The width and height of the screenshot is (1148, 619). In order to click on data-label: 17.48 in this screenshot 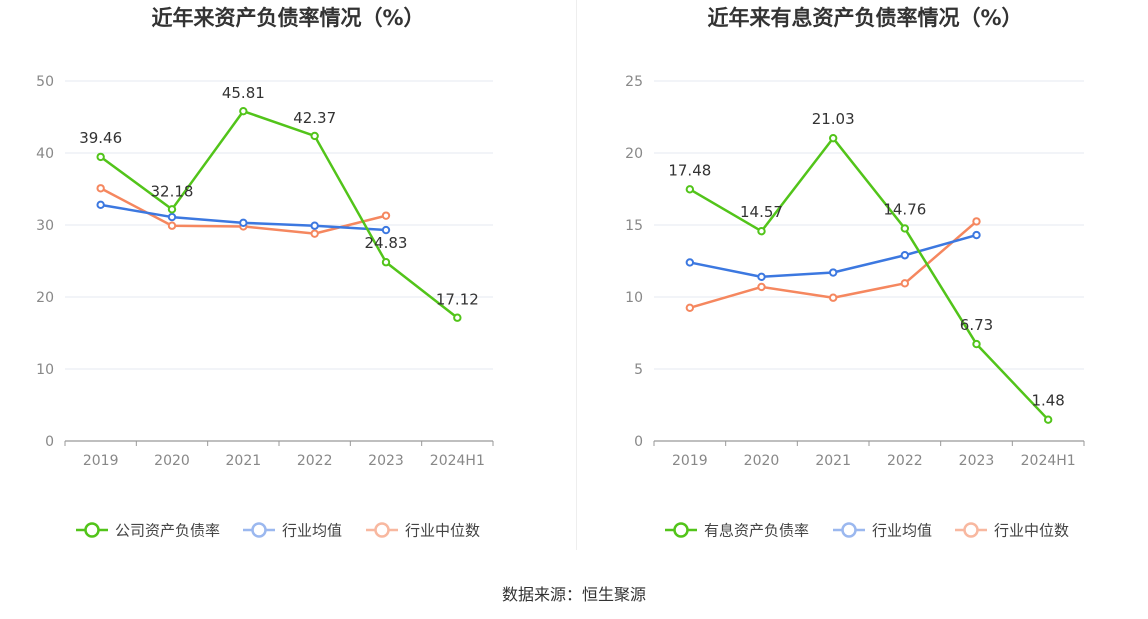, I will do `click(689, 170)`.